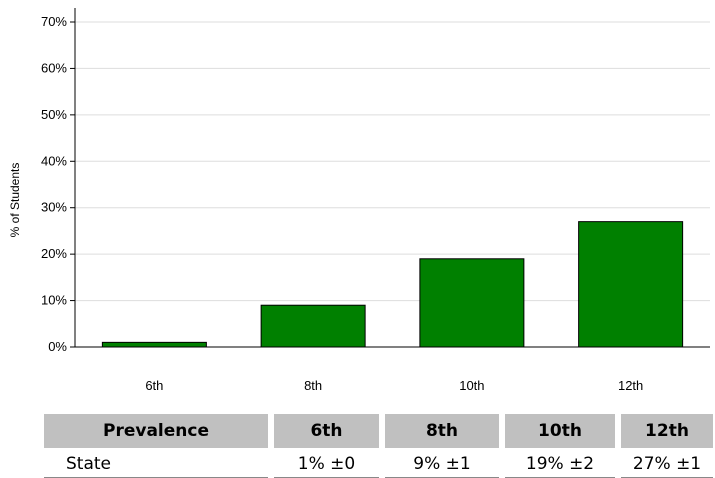  I want to click on y-tick-label: 20%, so click(54, 253).